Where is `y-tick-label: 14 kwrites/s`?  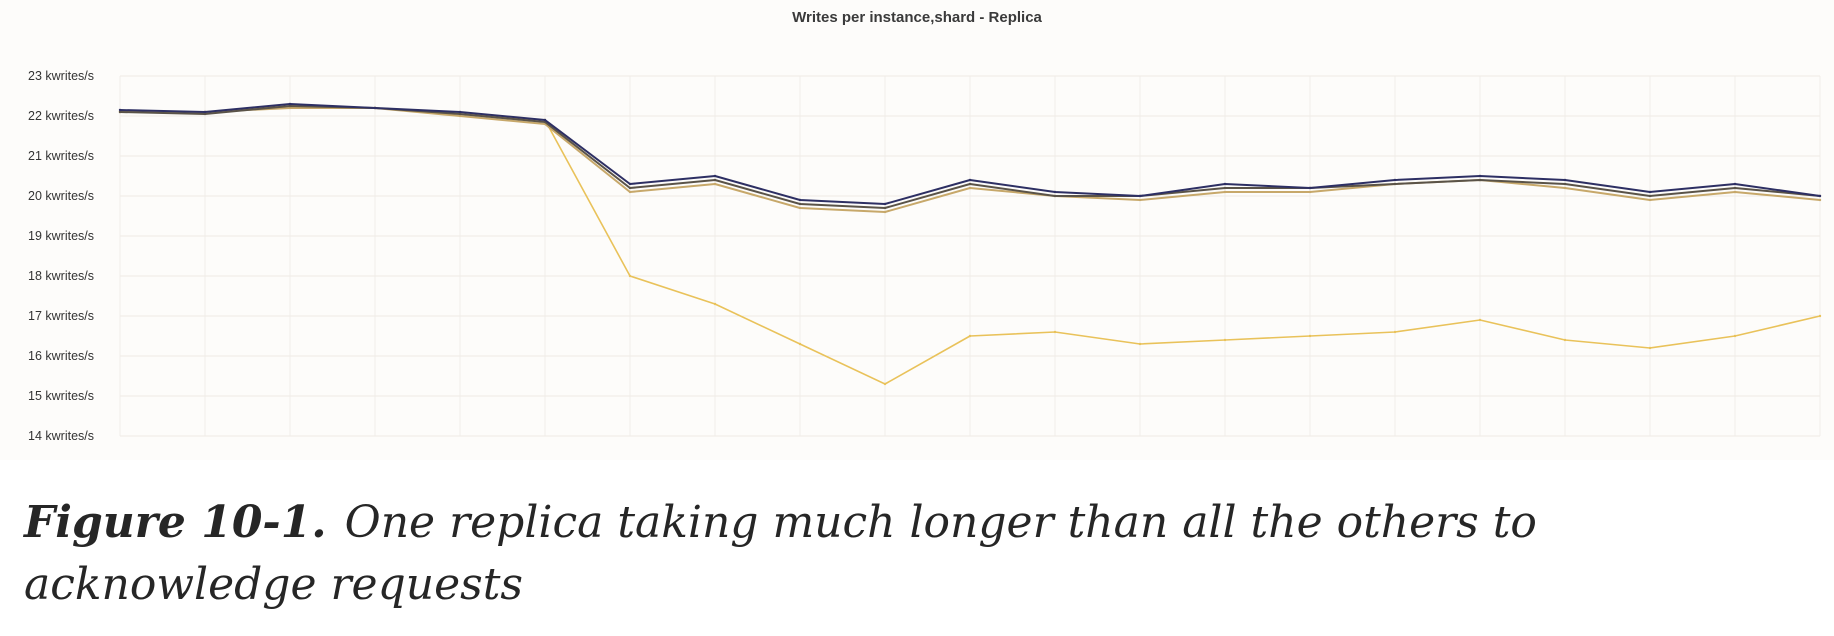 y-tick-label: 14 kwrites/s is located at coordinates (61, 436).